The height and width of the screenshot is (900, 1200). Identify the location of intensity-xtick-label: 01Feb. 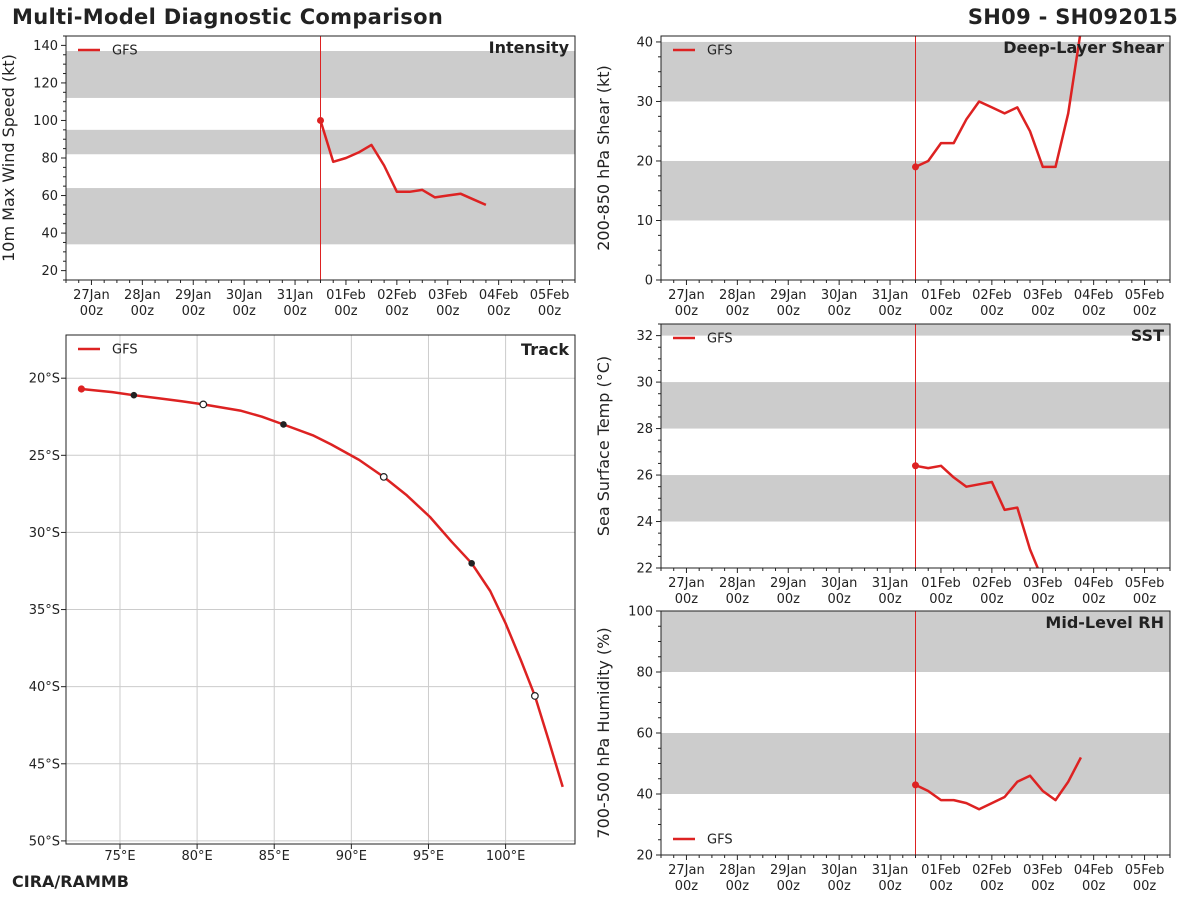
(346, 295).